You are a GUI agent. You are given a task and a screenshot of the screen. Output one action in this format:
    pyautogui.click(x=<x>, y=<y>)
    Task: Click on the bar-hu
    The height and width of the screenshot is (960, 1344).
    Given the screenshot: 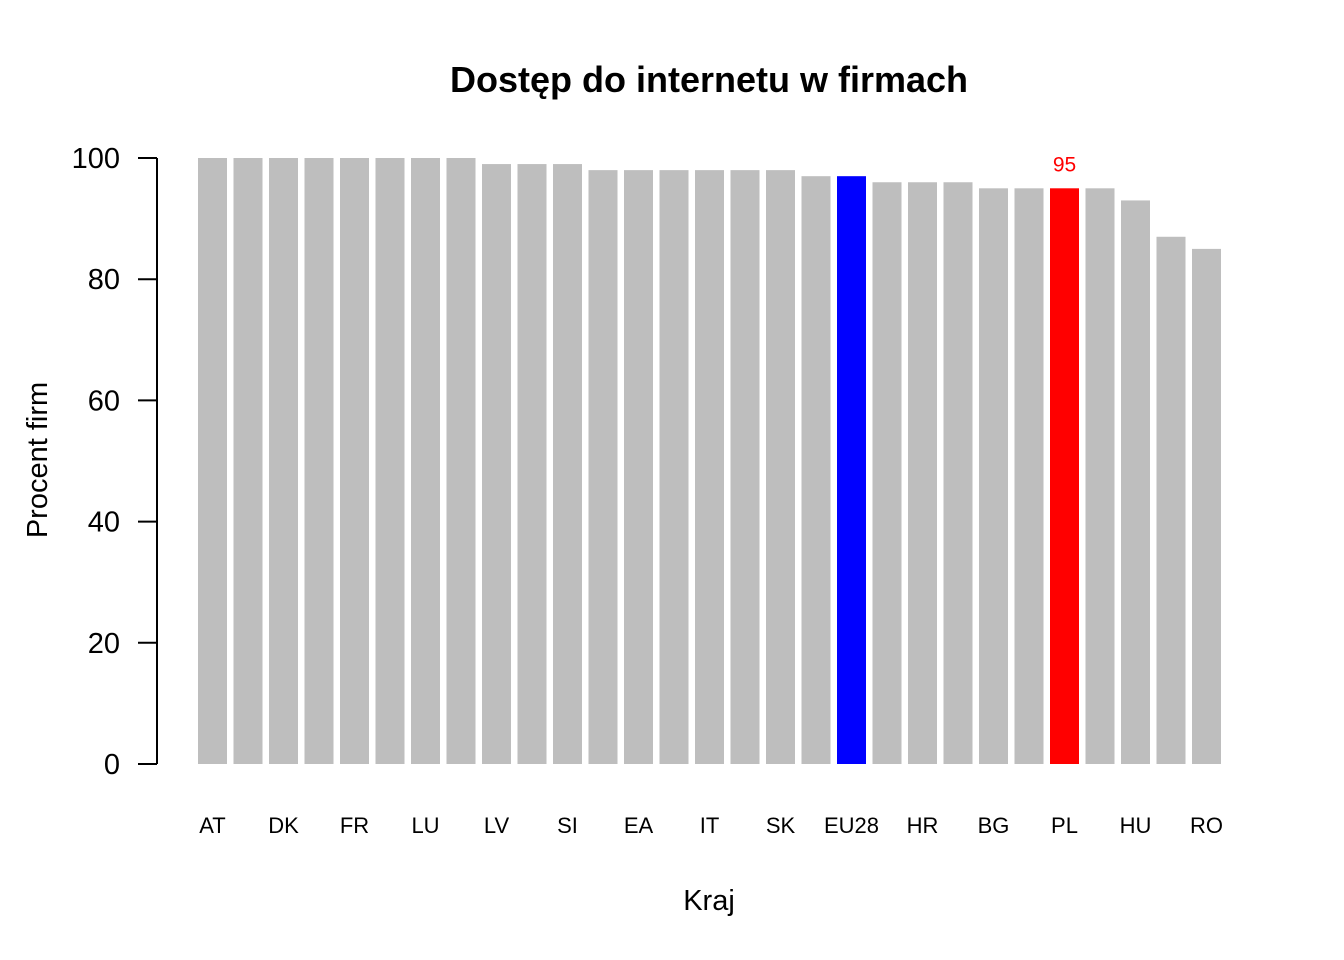 What is the action you would take?
    pyautogui.click(x=1135, y=482)
    